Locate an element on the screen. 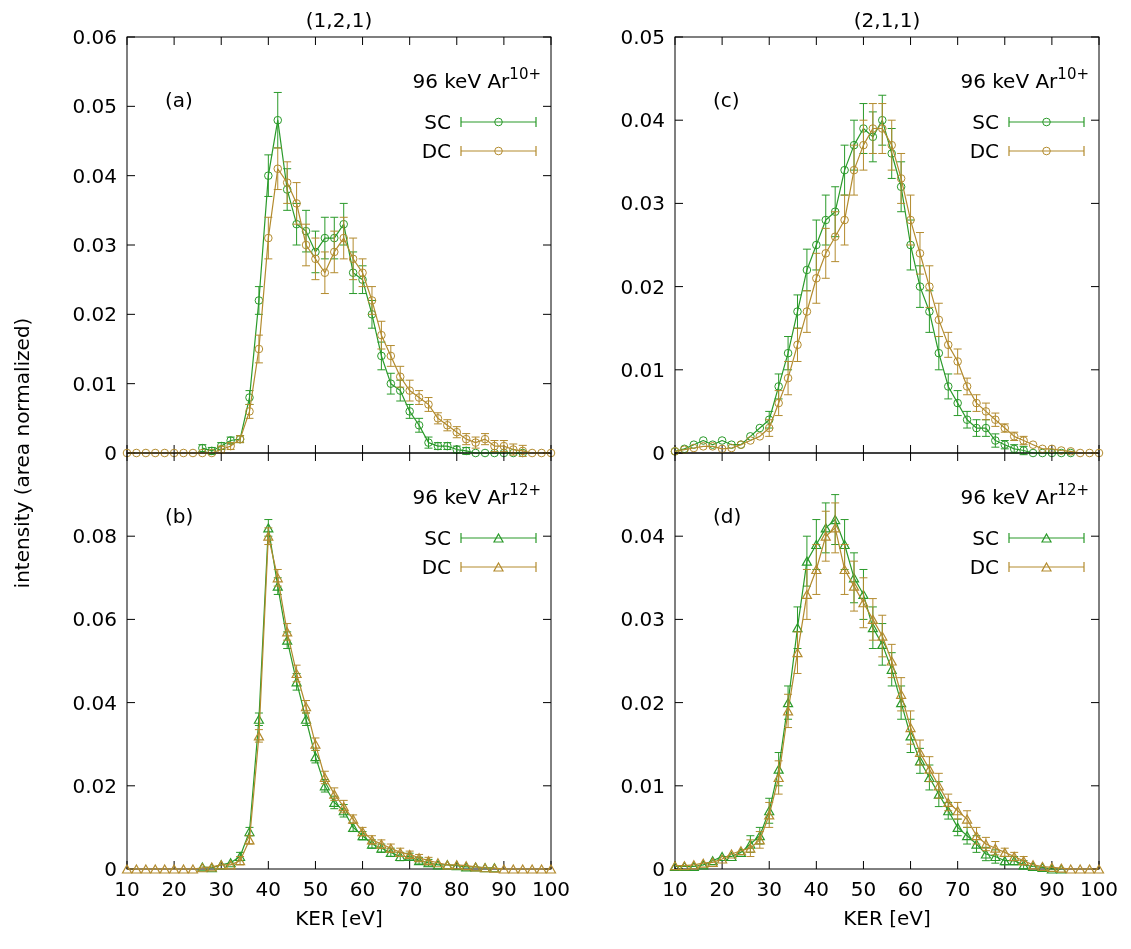  annotation: (c) is located at coordinates (726, 100).